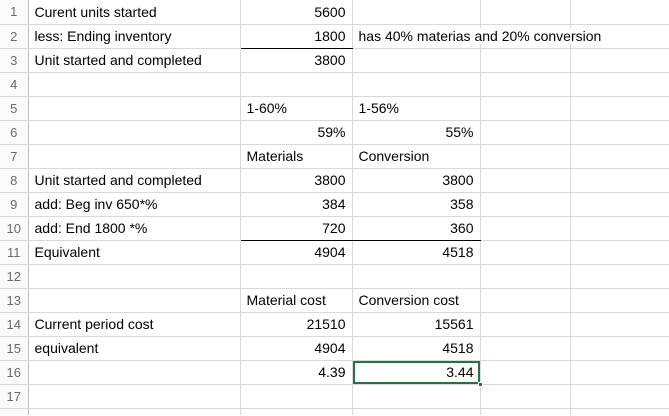  What do you see at coordinates (525, 132) in the screenshot?
I see `cell-D6` at bounding box center [525, 132].